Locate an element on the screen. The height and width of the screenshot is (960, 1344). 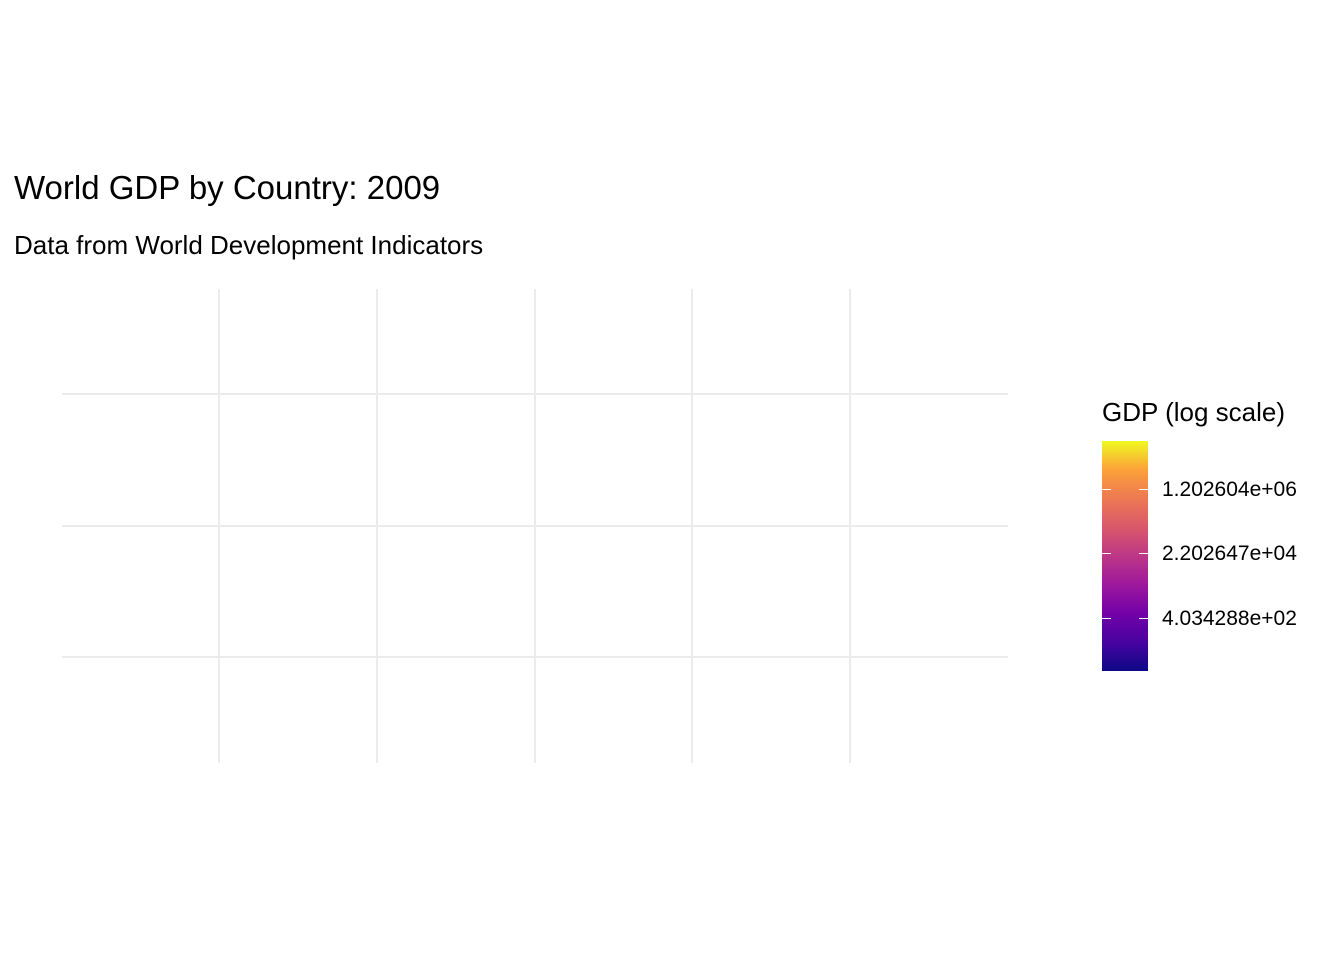
legend-tick-label: 1.202604e+06 is located at coordinates (1229, 489).